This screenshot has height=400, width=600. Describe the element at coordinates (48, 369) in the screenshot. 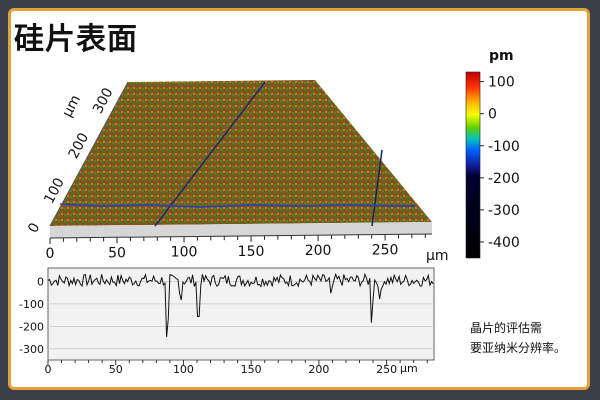

I see `profile-x-tick-label: 0` at that location.